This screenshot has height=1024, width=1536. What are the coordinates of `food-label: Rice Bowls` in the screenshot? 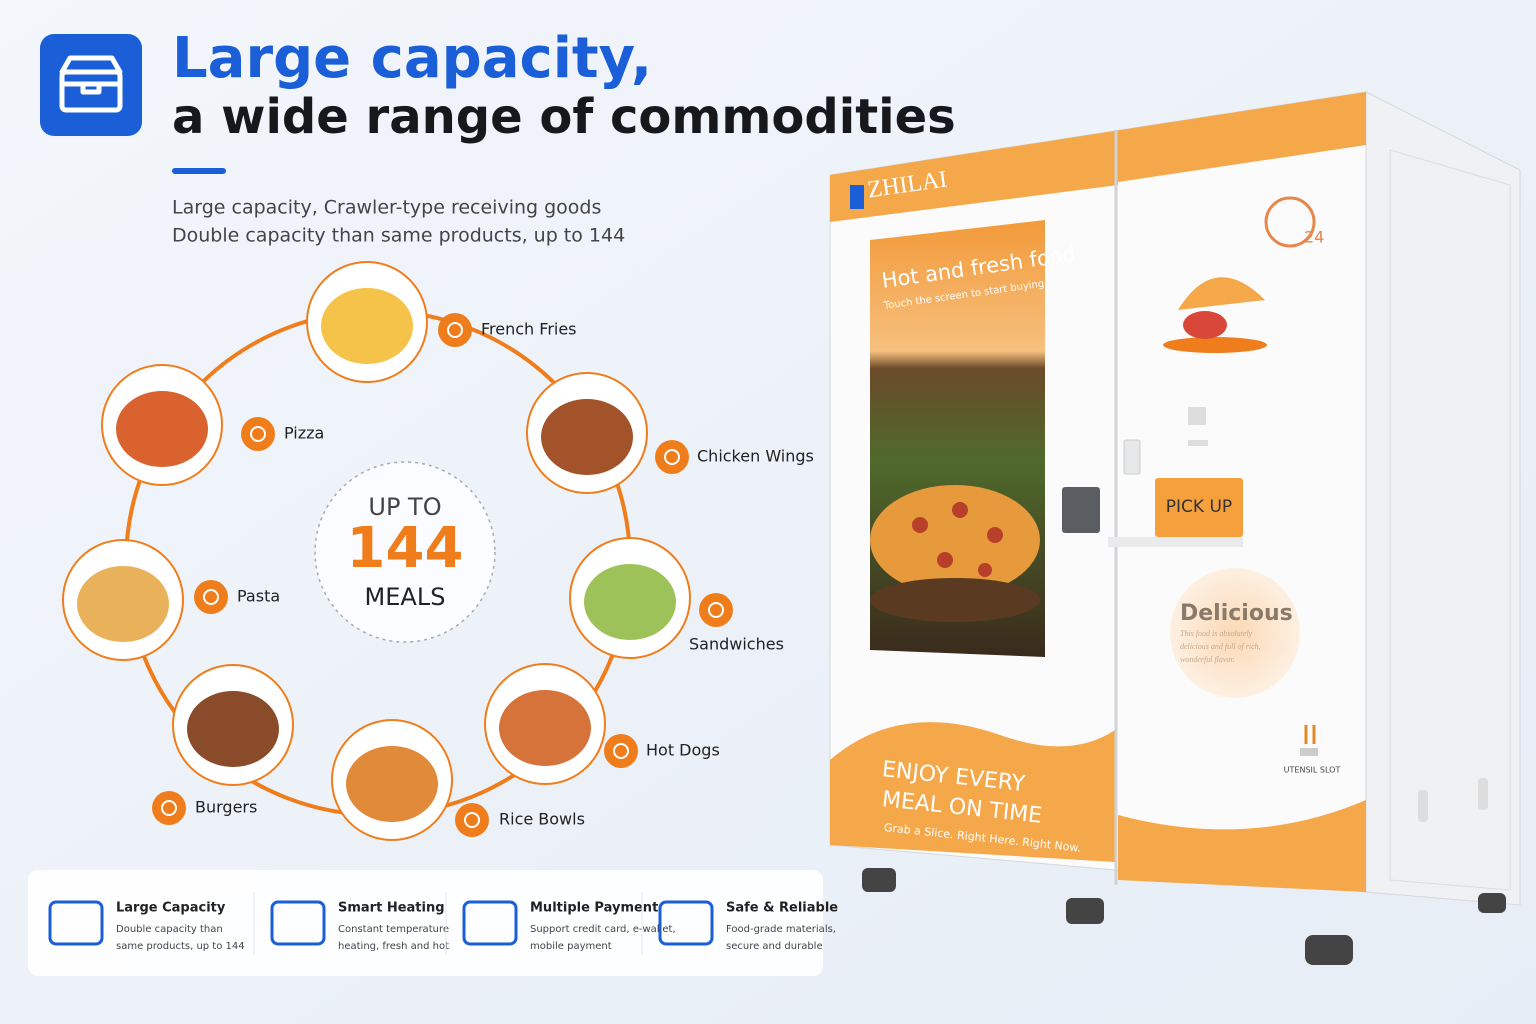 It's located at (542, 819).